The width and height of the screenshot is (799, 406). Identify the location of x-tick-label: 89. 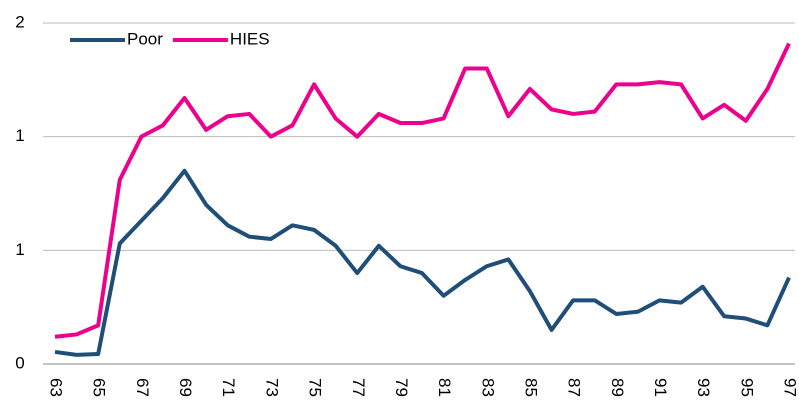
(617, 387).